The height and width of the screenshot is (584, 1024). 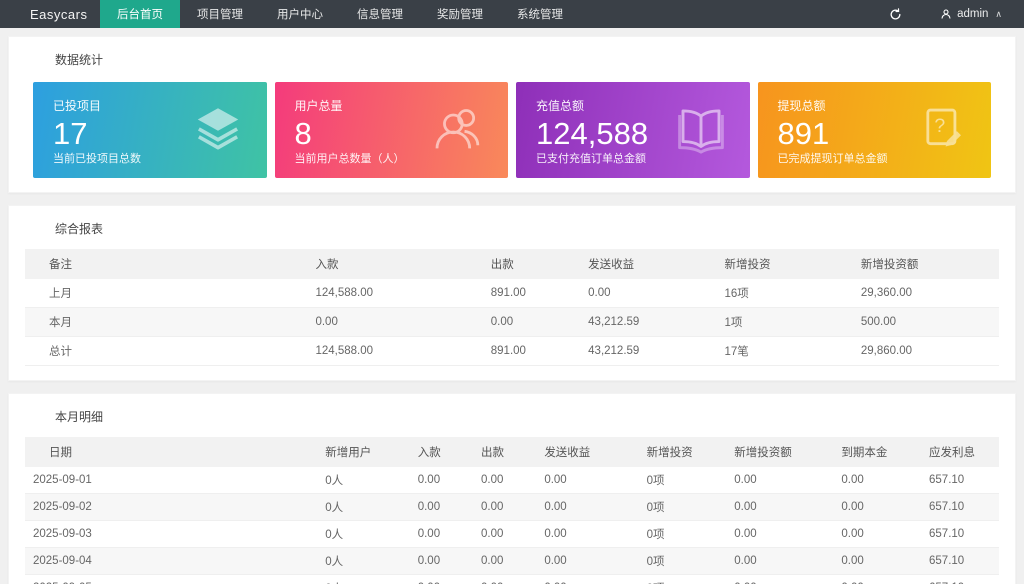 I want to click on refresh-icon, so click(x=895, y=14).